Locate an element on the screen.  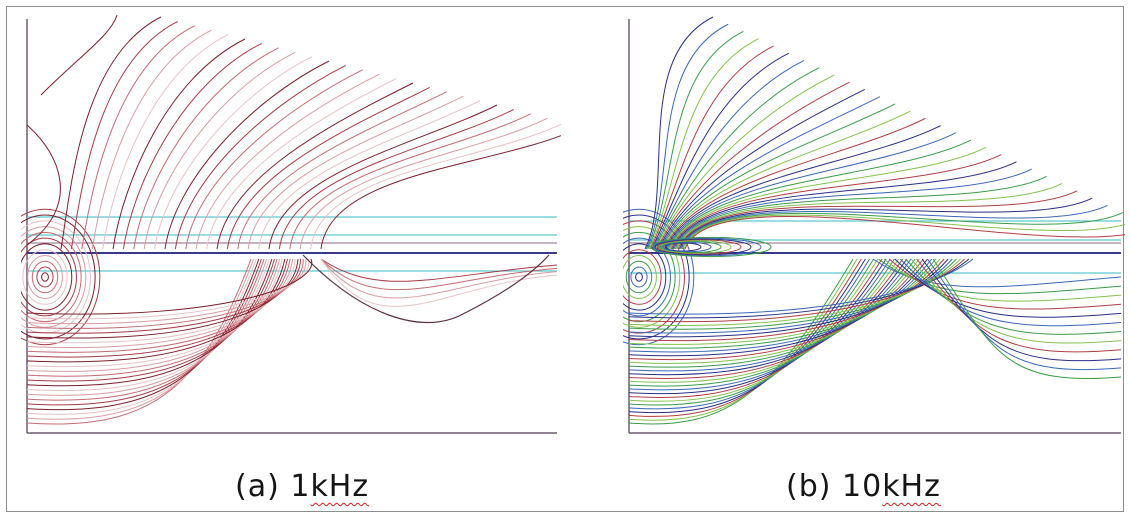
under-lobe-line is located at coordinates (426, 288).